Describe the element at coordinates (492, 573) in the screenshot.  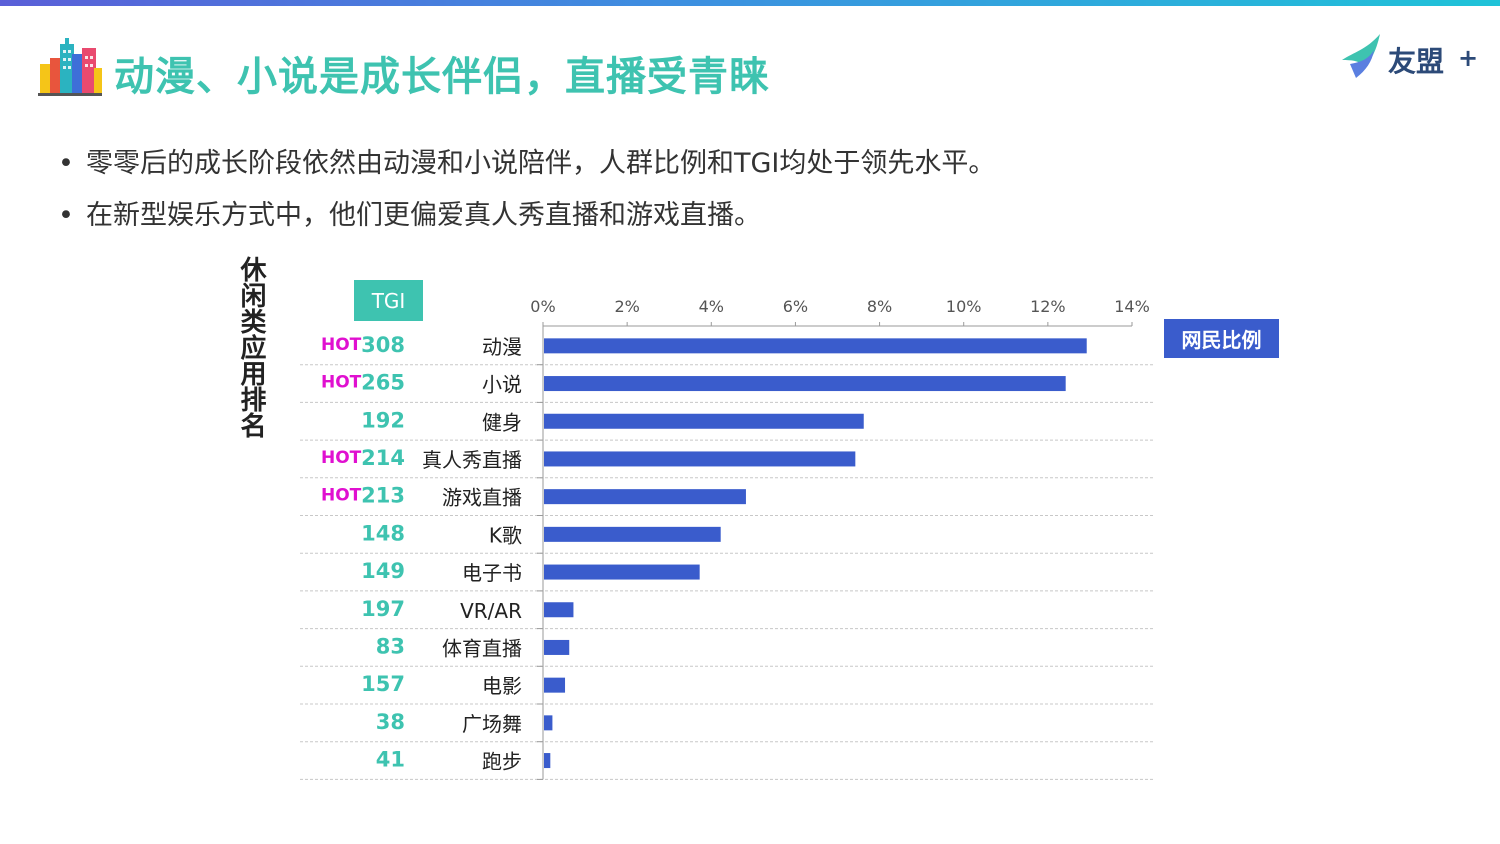
I see `category-label: 电子书` at that location.